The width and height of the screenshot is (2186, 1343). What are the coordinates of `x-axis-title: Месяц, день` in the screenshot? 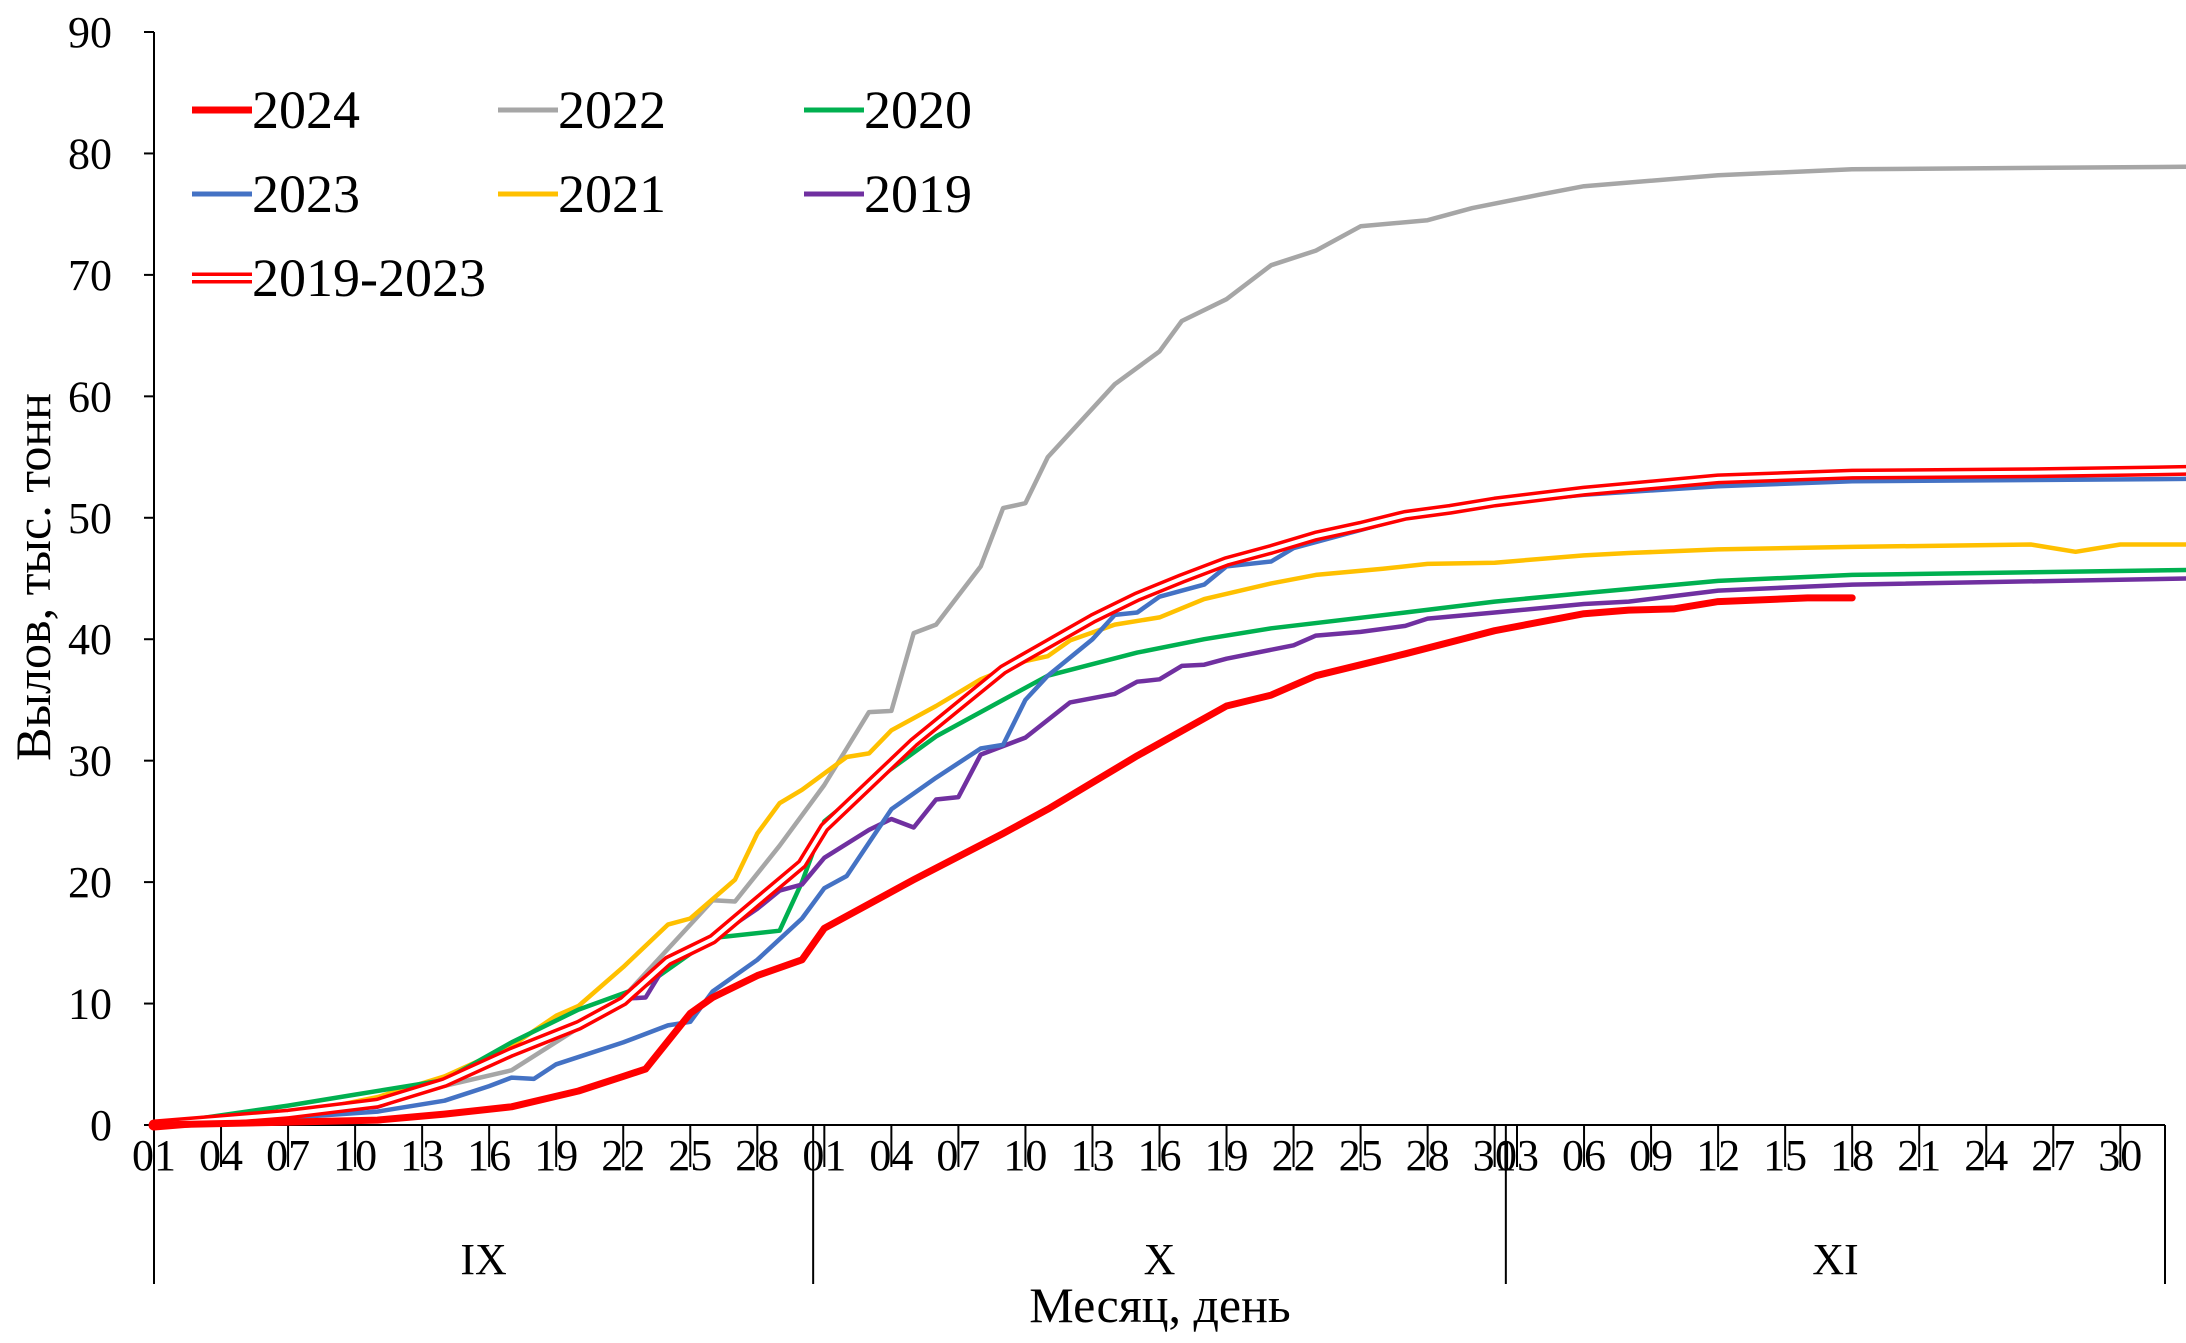 It's located at (1159, 1305).